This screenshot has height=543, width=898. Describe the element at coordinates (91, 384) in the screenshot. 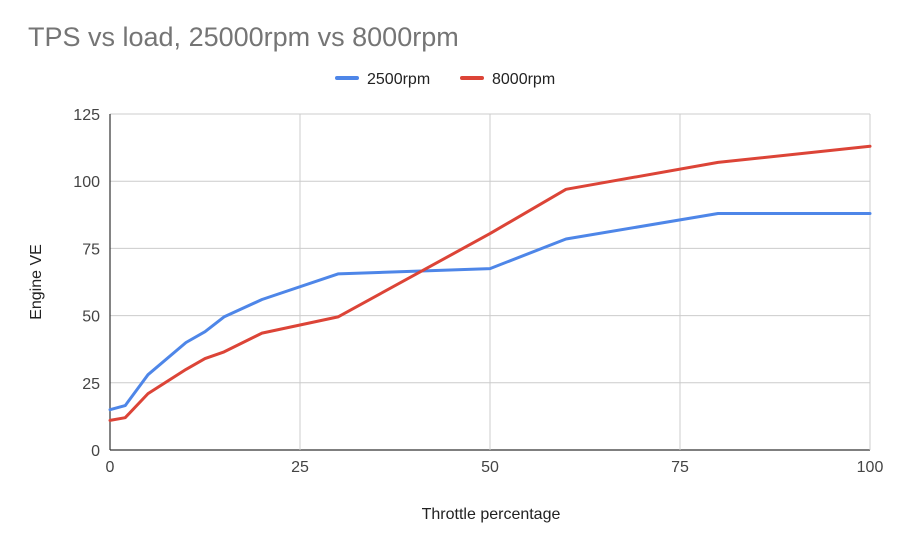

I see `y-tick-label: 25` at that location.